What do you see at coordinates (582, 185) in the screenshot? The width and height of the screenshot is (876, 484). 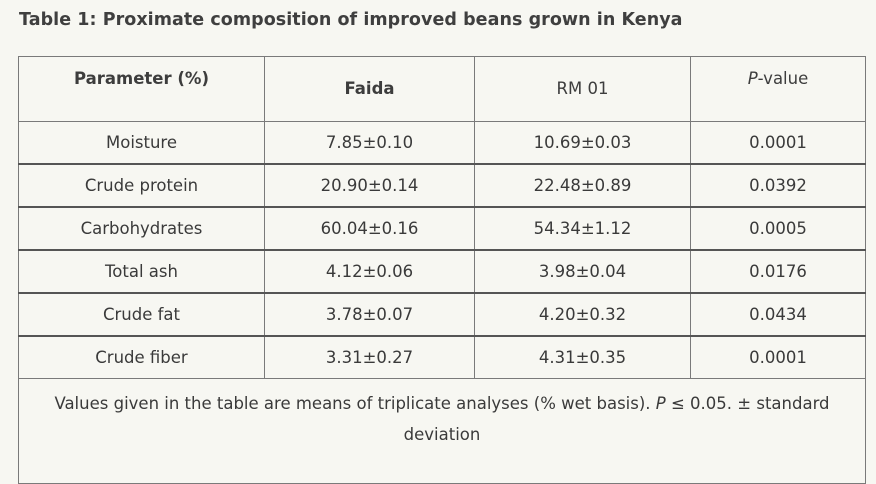 I see `cell-rm01: 22.48±0.89` at bounding box center [582, 185].